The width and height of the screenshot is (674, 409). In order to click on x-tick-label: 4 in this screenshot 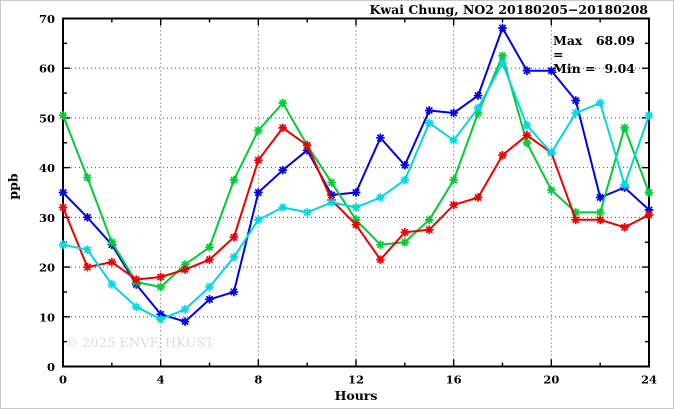, I will do `click(161, 380)`.